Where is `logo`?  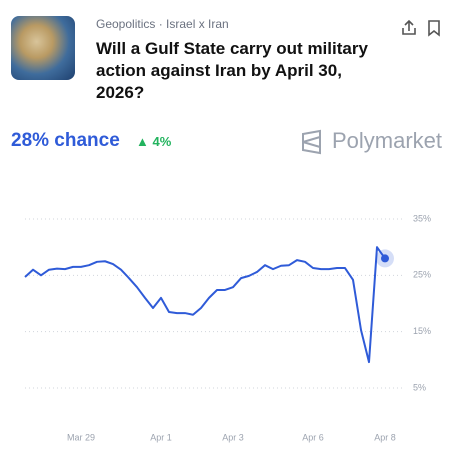 logo is located at coordinates (311, 142).